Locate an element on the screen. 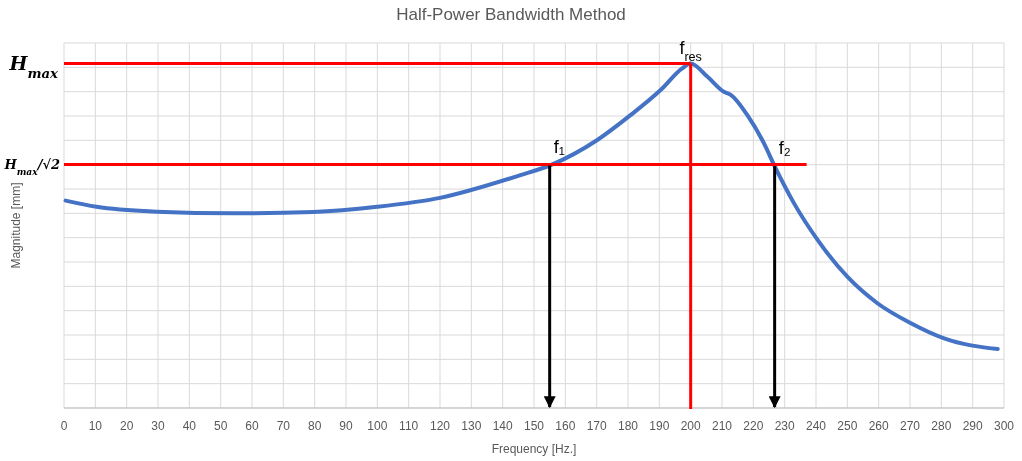  x-tick-label: 280 is located at coordinates (941, 426).